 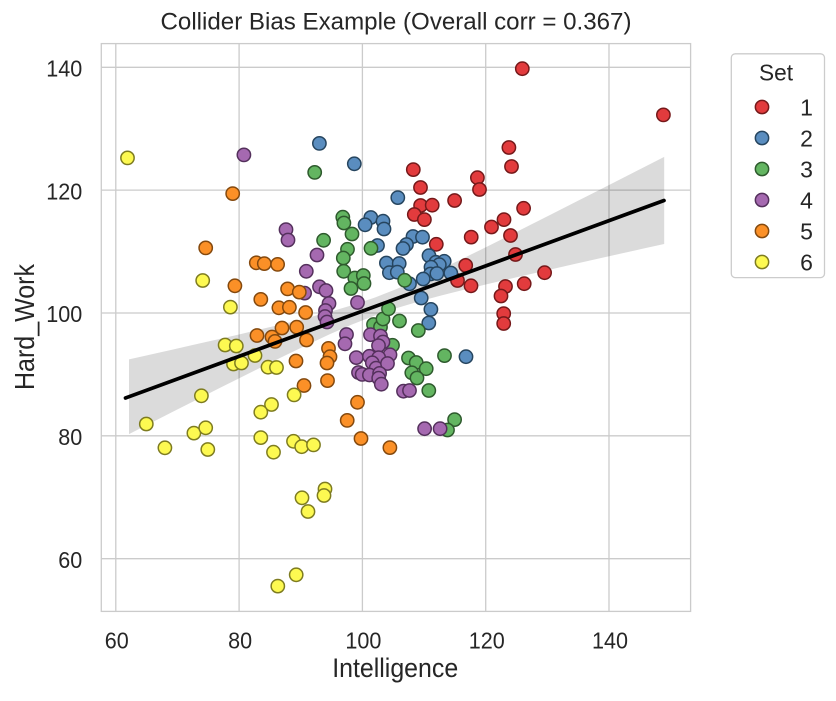 I want to click on svg-text: Intelligence, so click(x=395, y=668).